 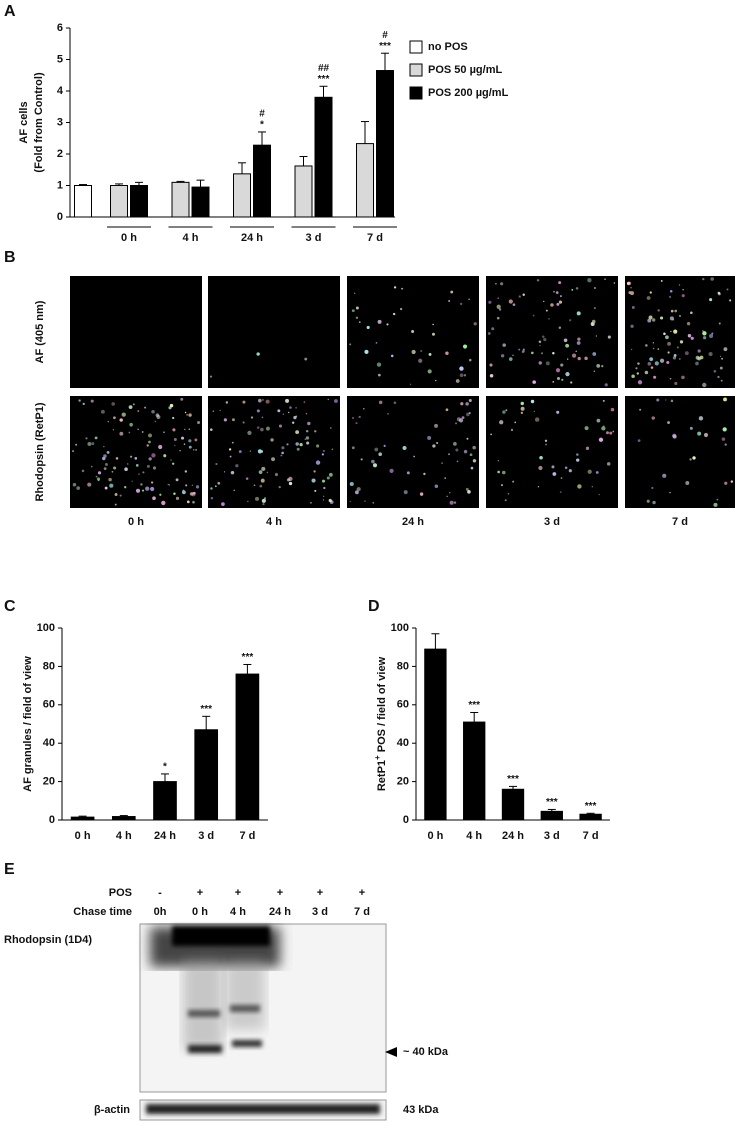 What do you see at coordinates (403, 743) in the screenshot?
I see `y-tick-label: 40` at bounding box center [403, 743].